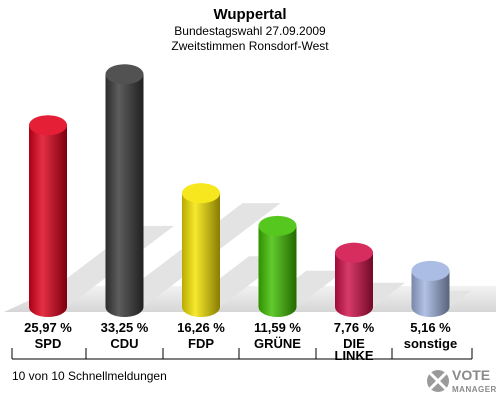 Image resolution: width=500 pixels, height=400 pixels. Describe the element at coordinates (471, 375) in the screenshot. I see `logo-text-vote: VOTE` at that location.